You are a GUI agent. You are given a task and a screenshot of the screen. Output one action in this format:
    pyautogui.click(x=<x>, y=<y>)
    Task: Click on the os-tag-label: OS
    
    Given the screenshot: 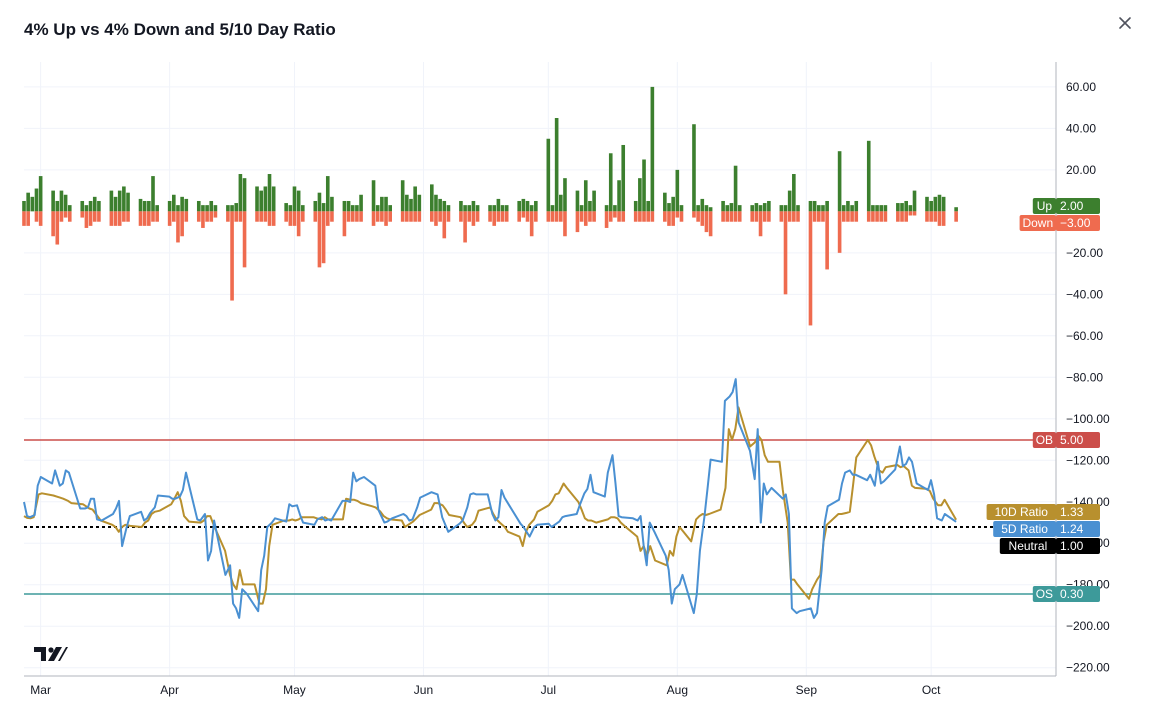 What is the action you would take?
    pyautogui.click(x=1044, y=594)
    